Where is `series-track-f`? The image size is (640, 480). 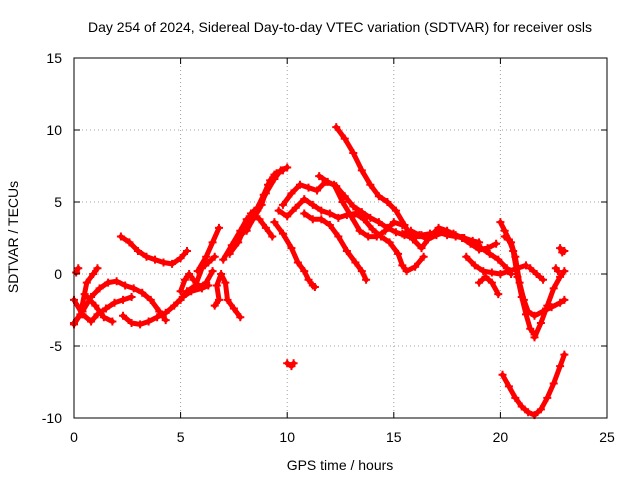 series-track-f is located at coordinates (153, 250).